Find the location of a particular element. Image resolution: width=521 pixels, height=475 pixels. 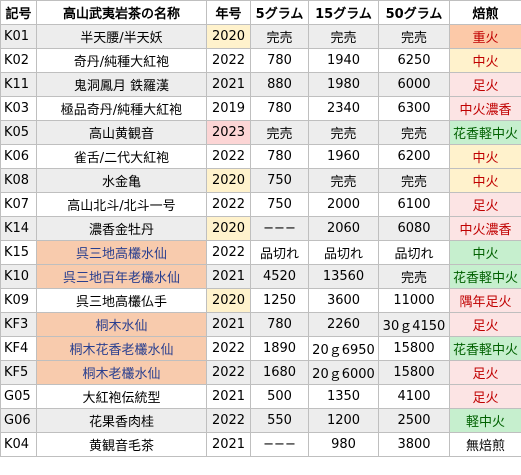

row-price-50g-cell: 11000 is located at coordinates (414, 300).